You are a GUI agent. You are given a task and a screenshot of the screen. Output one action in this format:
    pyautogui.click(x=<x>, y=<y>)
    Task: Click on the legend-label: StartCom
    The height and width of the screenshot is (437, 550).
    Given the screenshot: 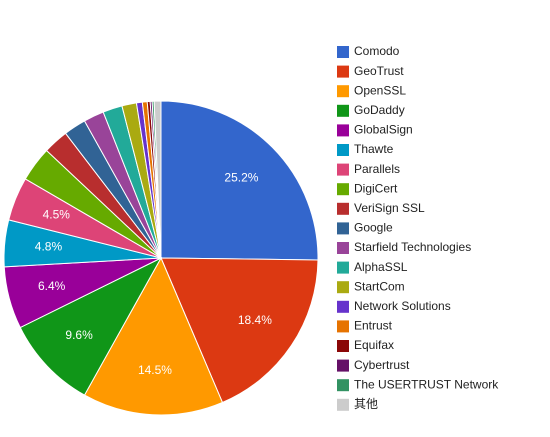 What is the action you would take?
    pyautogui.click(x=379, y=286)
    